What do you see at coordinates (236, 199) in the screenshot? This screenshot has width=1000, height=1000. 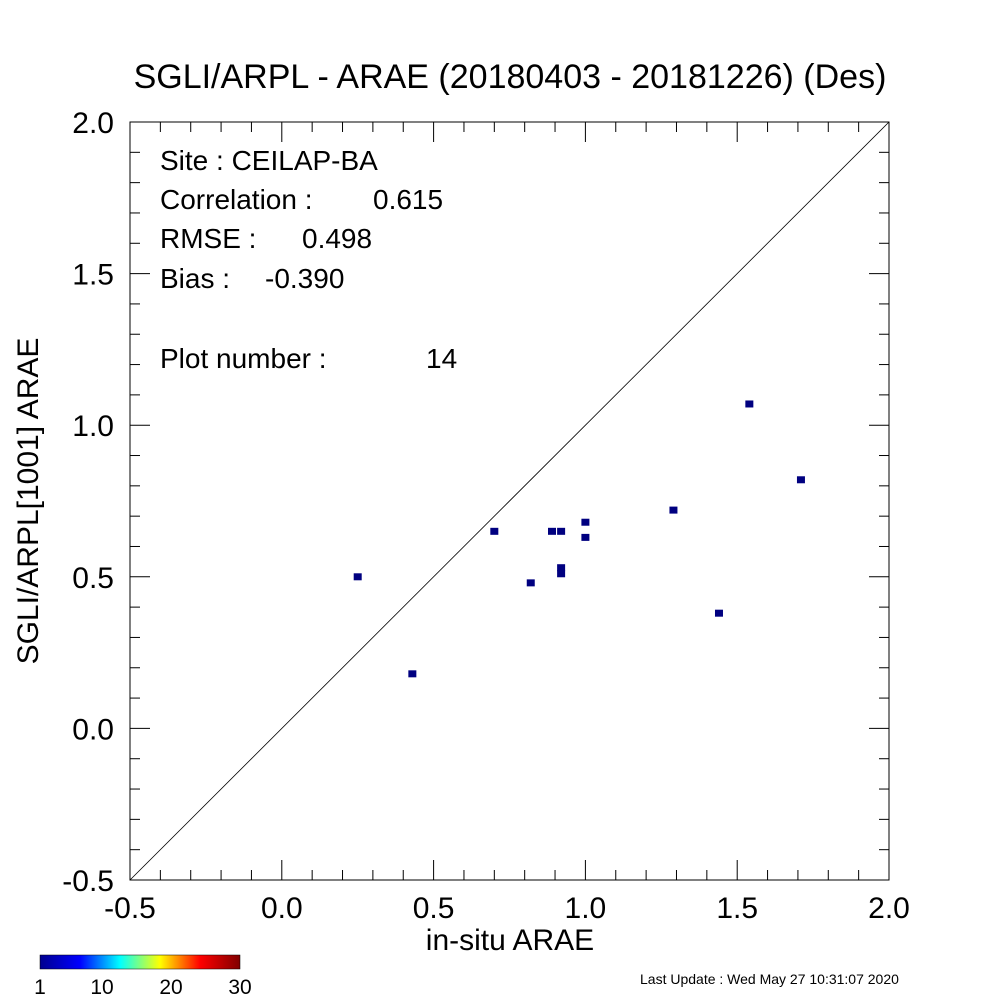 I see `correlation-label: Correlation :` at bounding box center [236, 199].